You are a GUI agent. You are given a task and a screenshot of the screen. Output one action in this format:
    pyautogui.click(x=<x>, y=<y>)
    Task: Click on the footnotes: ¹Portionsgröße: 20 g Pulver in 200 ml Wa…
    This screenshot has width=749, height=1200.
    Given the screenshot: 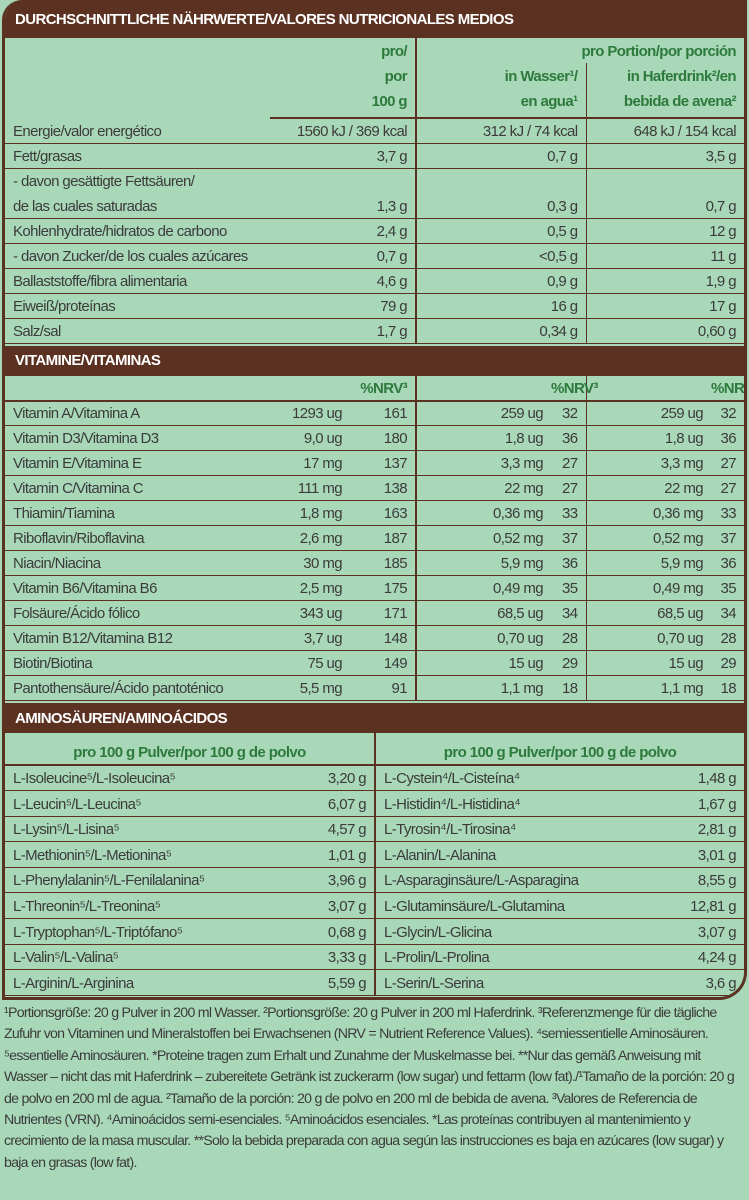 What is the action you would take?
    pyautogui.click(x=369, y=1088)
    